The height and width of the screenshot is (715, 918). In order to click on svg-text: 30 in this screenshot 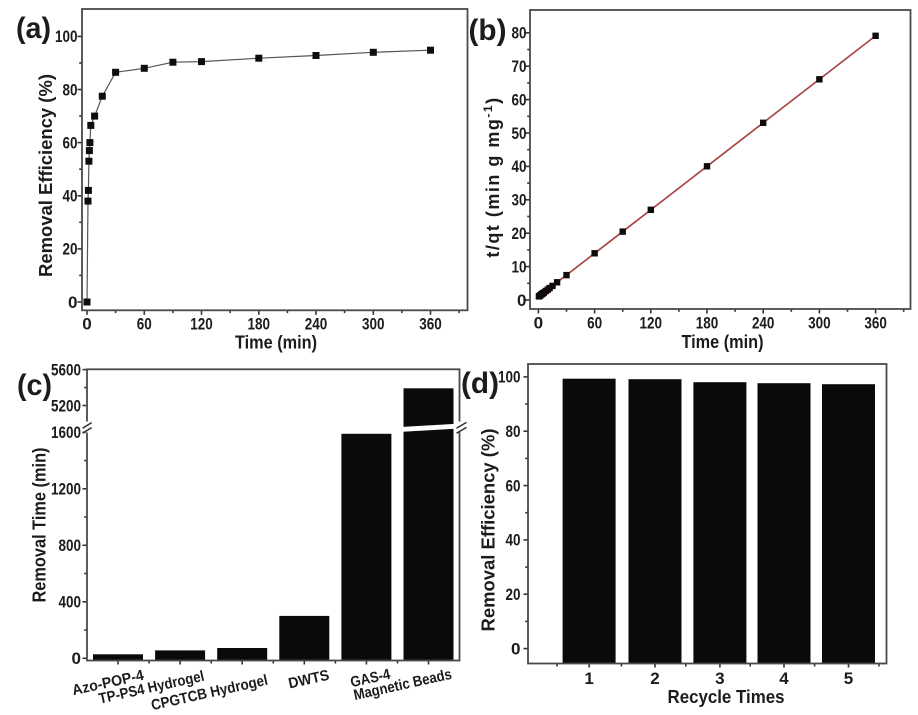, I will do `click(519, 200)`.